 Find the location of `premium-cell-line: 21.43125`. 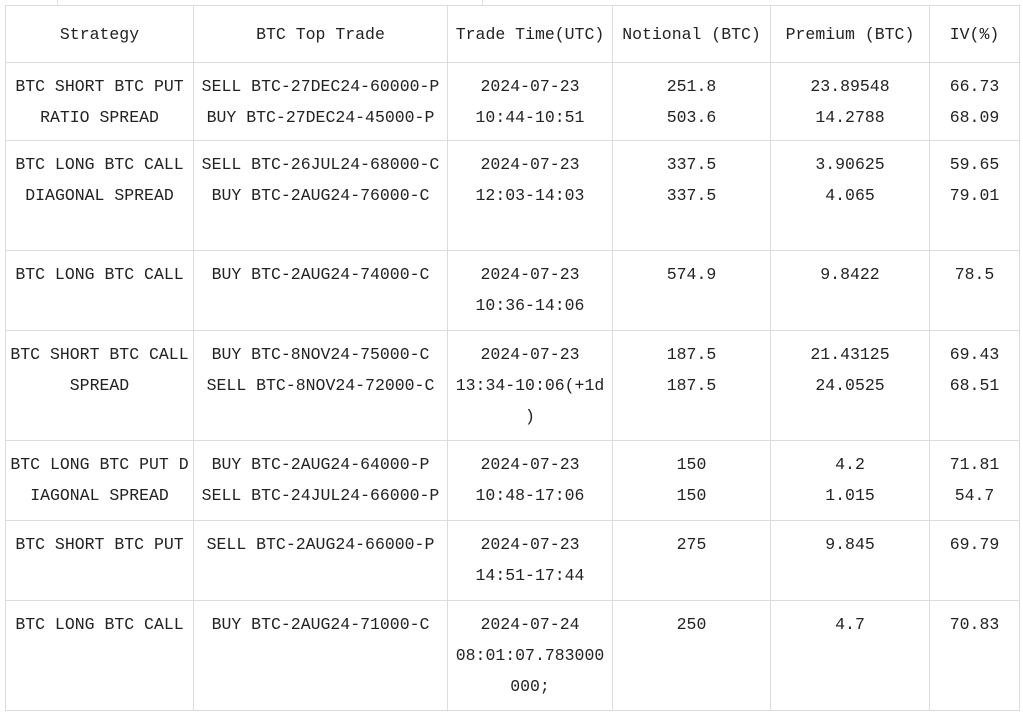

premium-cell-line: 21.43125 is located at coordinates (850, 354).